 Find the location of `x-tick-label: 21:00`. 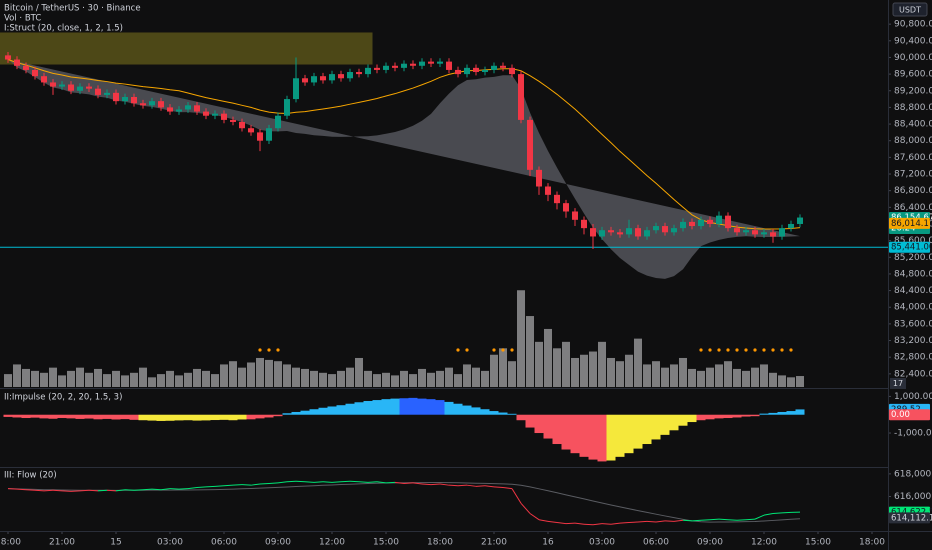

x-tick-label: 21:00 is located at coordinates (494, 543).